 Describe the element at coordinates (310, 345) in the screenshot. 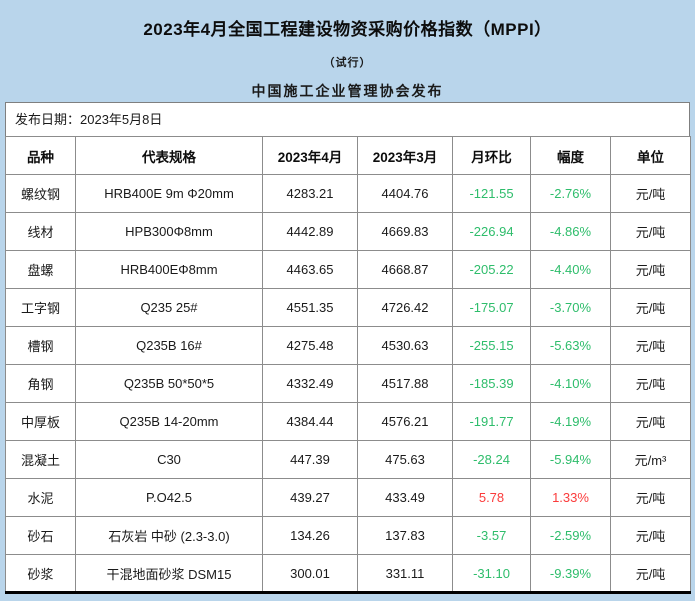

I see `cell-apr: 4275.48` at that location.